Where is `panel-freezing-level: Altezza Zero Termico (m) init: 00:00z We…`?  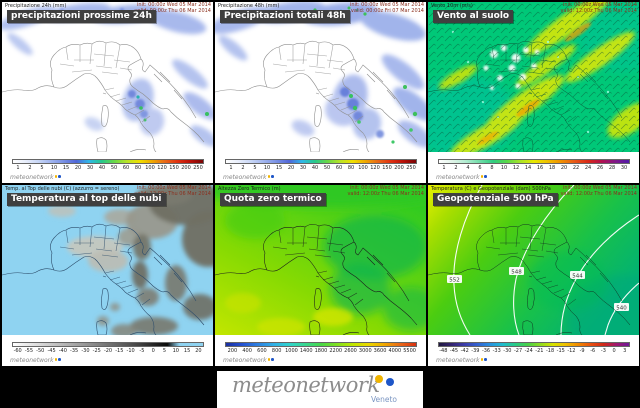 panel-freezing-level: Altezza Zero Termico (m) init: 00:00z We… is located at coordinates (320, 275).